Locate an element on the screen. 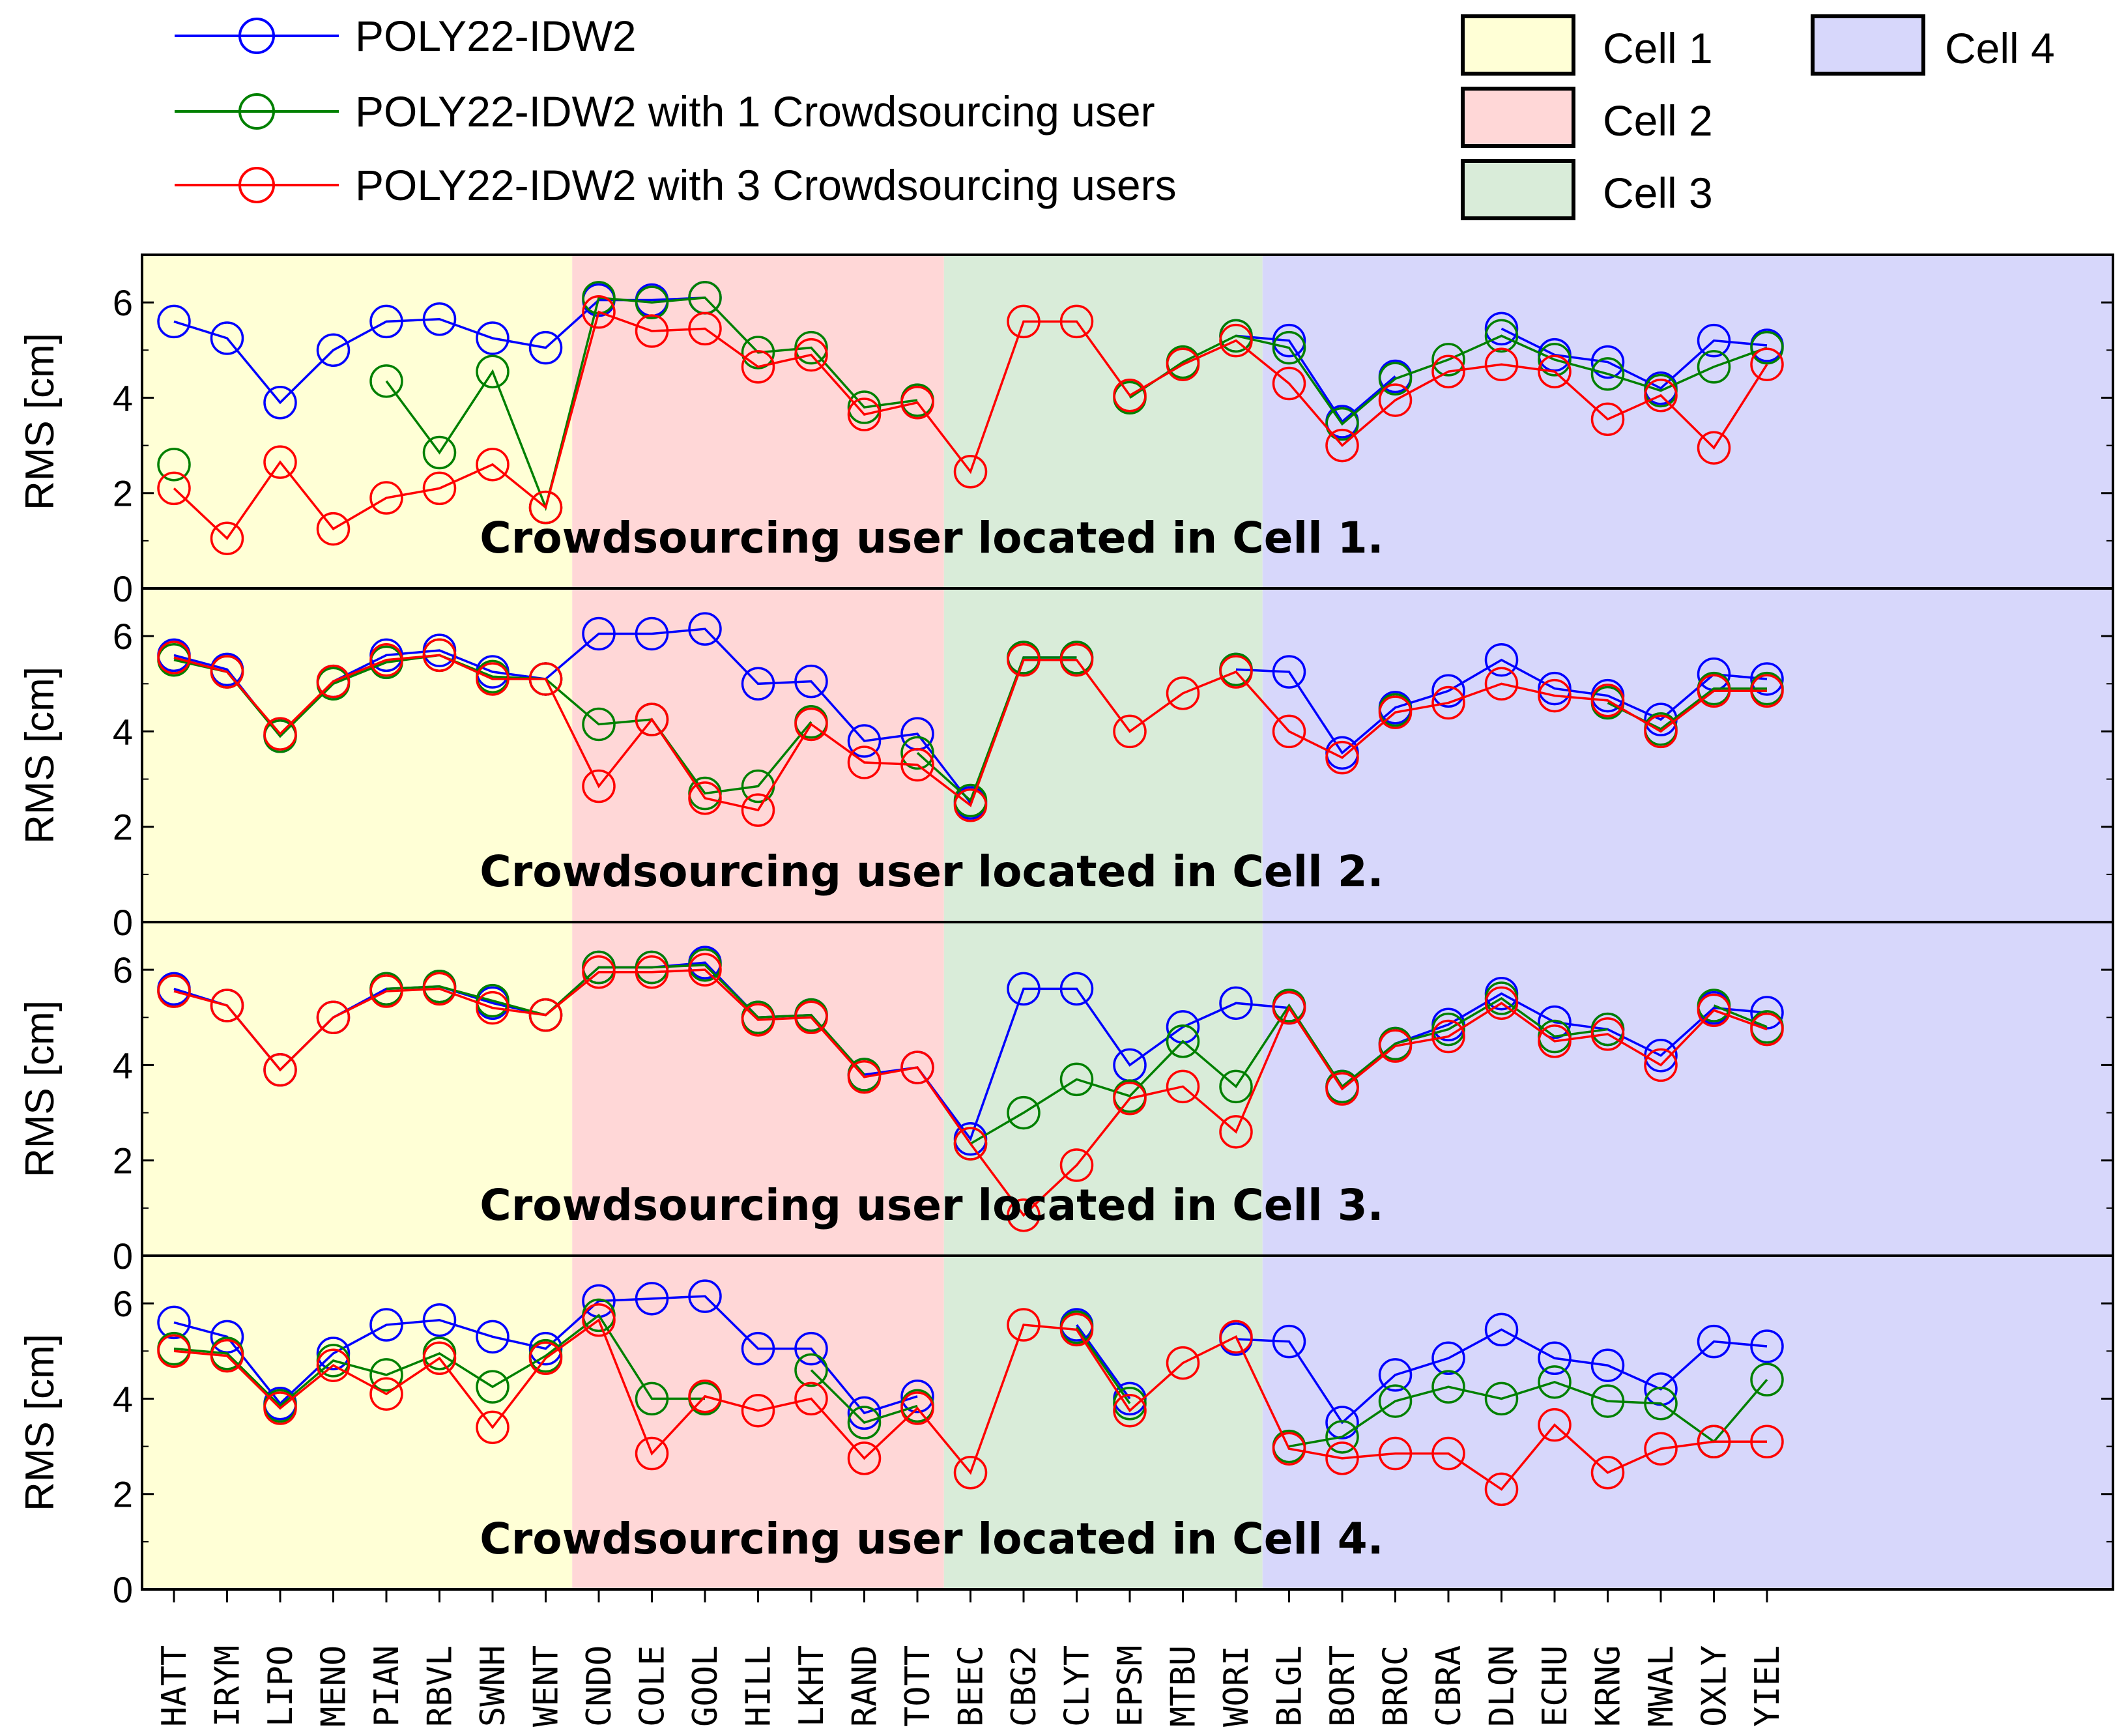 Image resolution: width=2126 pixels, height=1736 pixels. legend-entry-cell-2: Cell 2 is located at coordinates (1587, 117).